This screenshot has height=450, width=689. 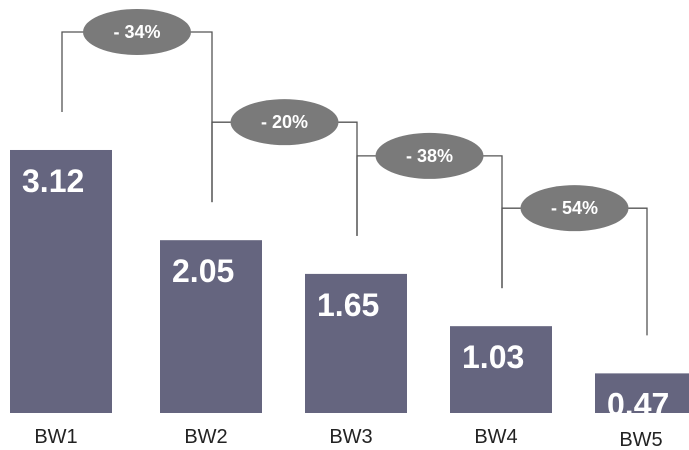 What do you see at coordinates (495, 437) in the screenshot?
I see `category-label-bw4: BW4` at bounding box center [495, 437].